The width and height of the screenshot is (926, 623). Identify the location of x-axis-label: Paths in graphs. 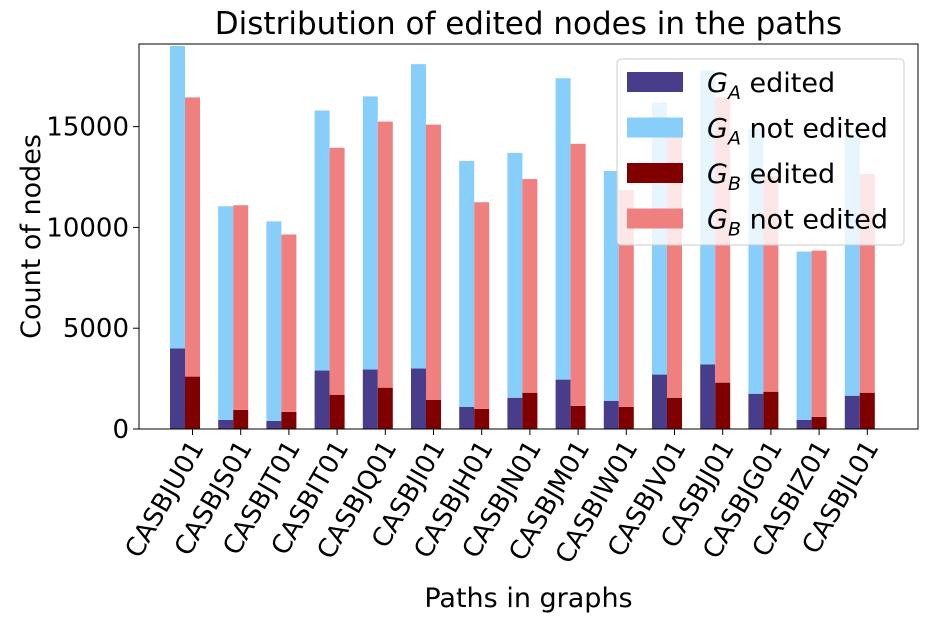
(528, 598).